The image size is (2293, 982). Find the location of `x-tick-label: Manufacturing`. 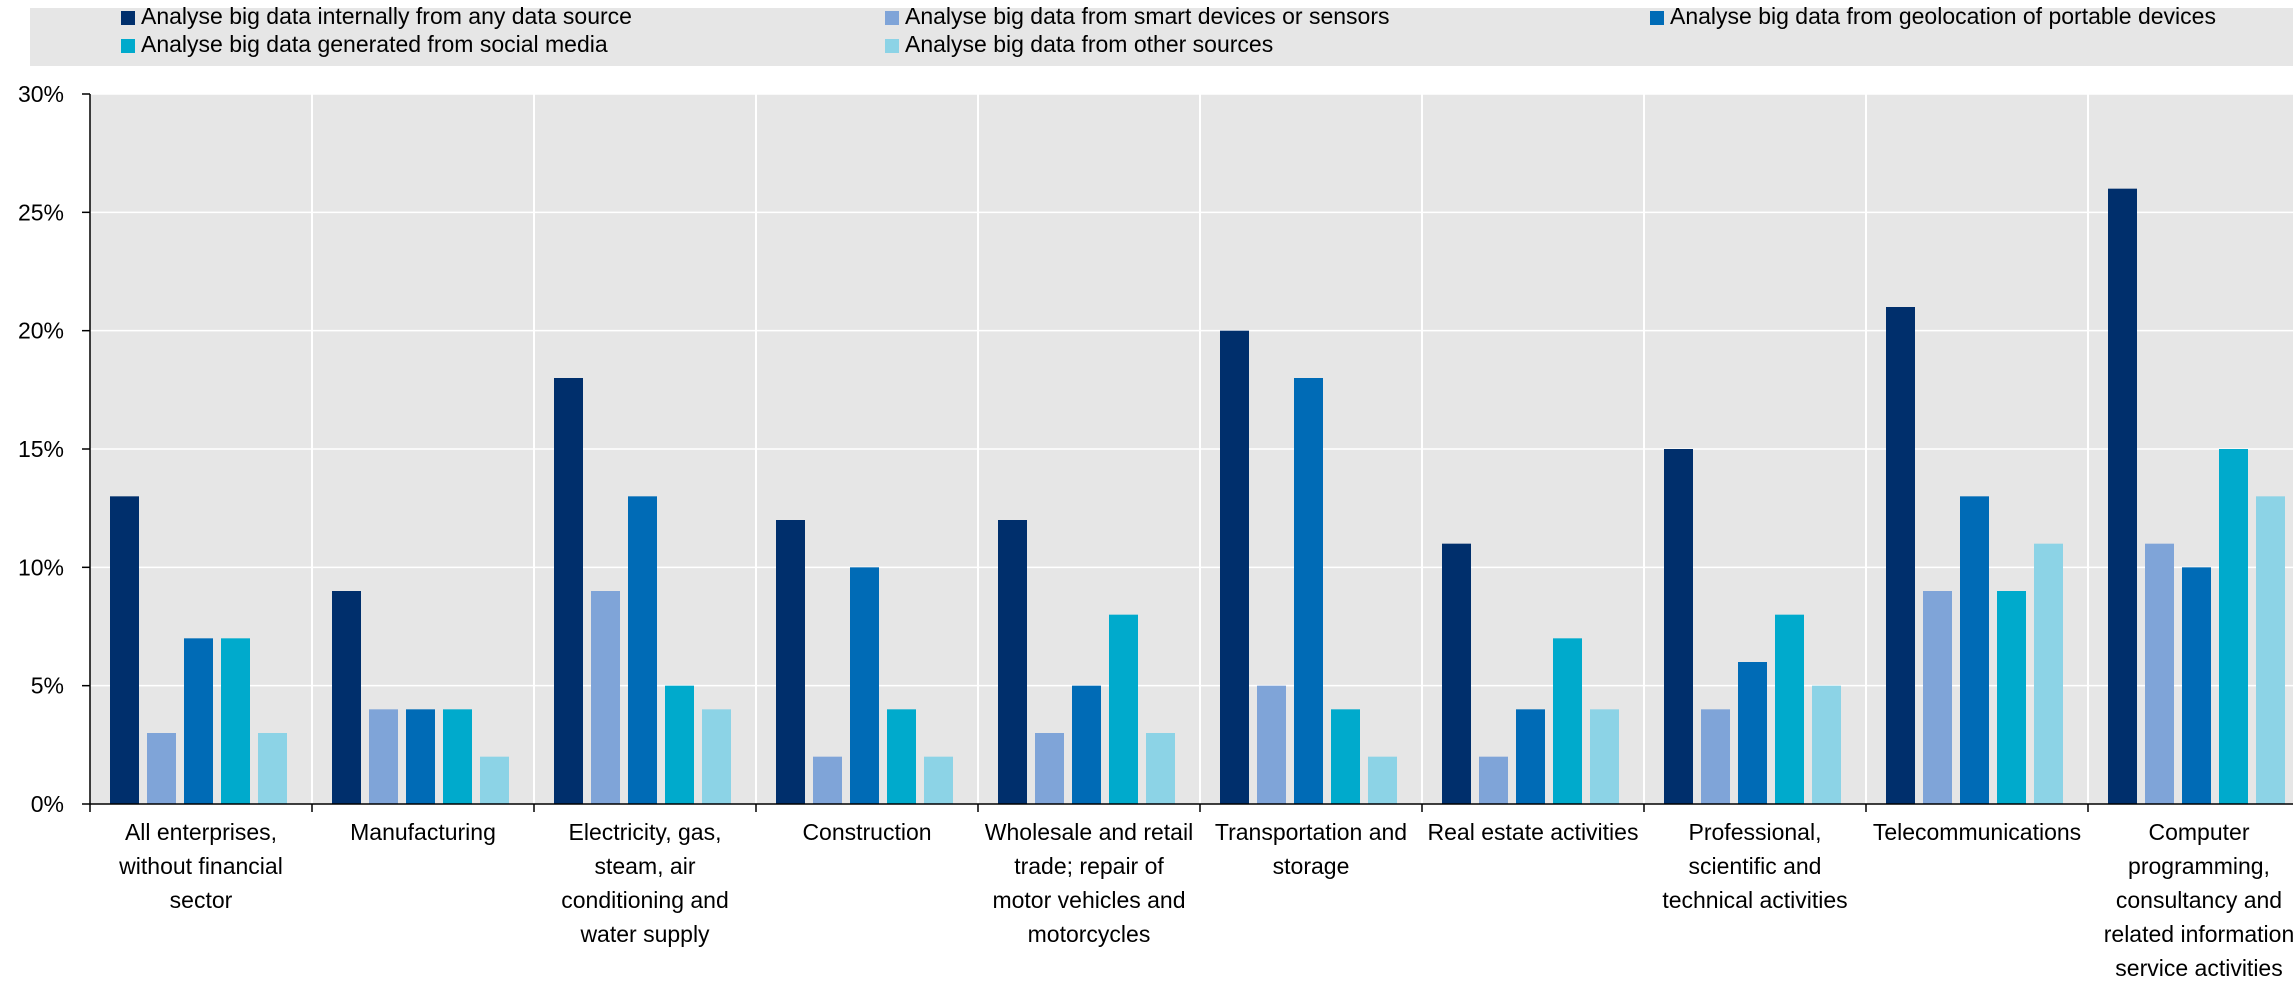

x-tick-label: Manufacturing is located at coordinates (423, 832).